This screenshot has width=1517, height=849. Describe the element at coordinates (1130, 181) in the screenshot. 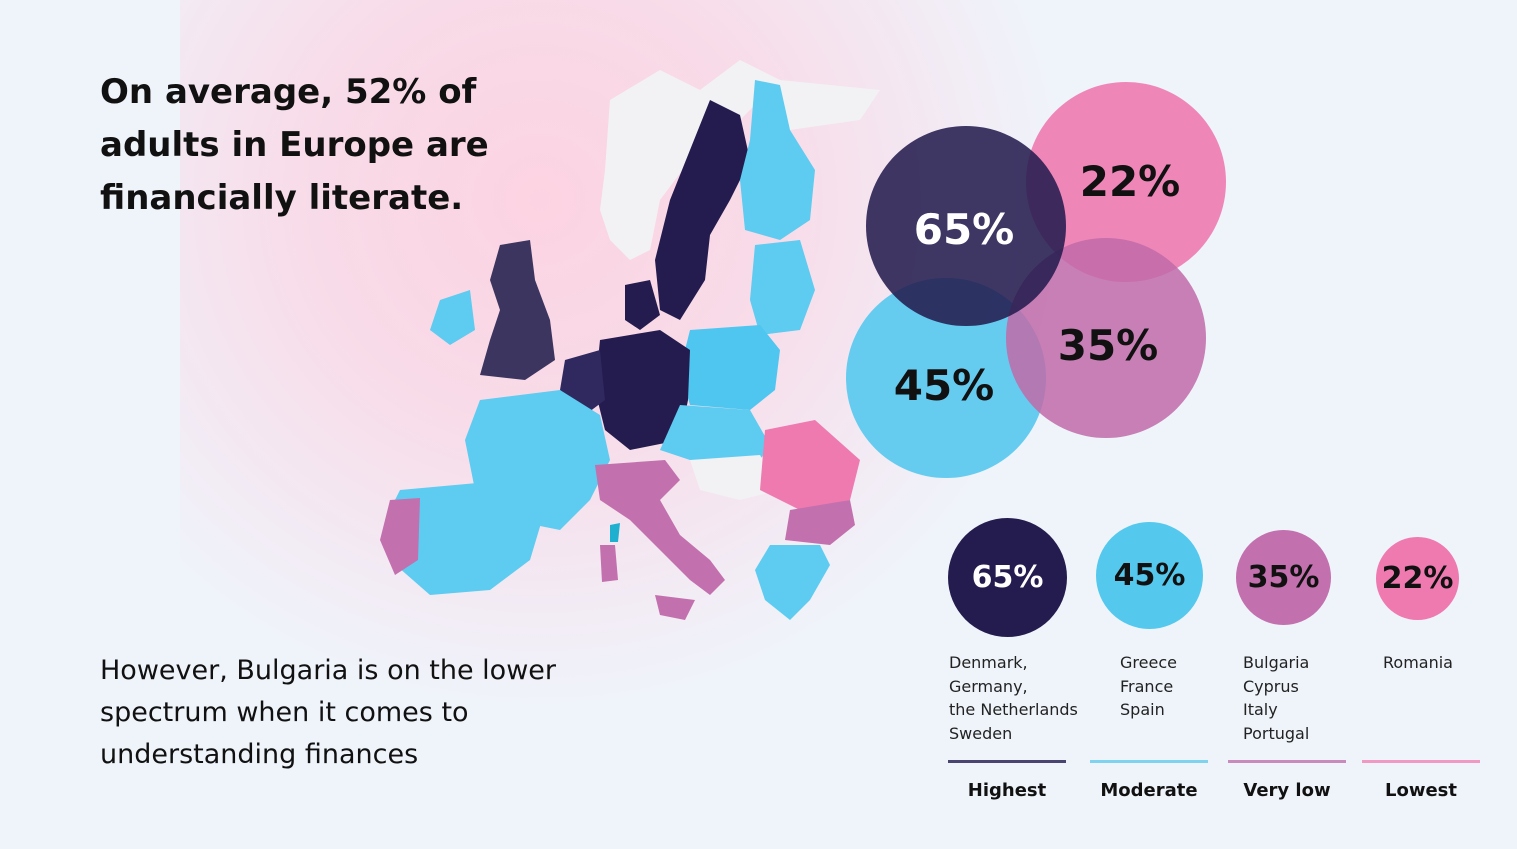

I see `bubble-lowest-label: 22%` at that location.